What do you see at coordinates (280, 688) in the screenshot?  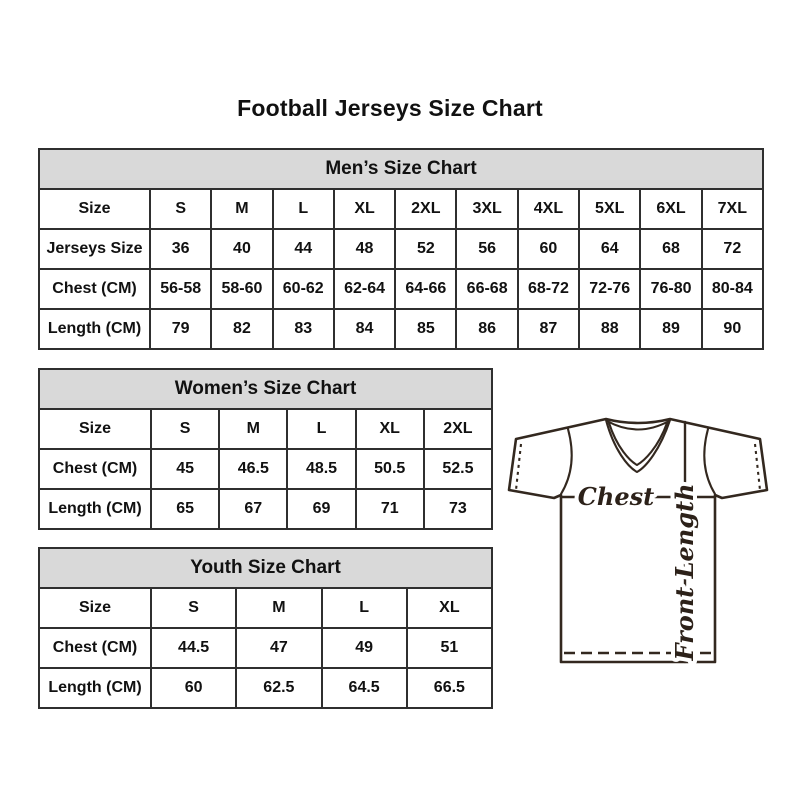 I see `value-cell: 62.5` at bounding box center [280, 688].